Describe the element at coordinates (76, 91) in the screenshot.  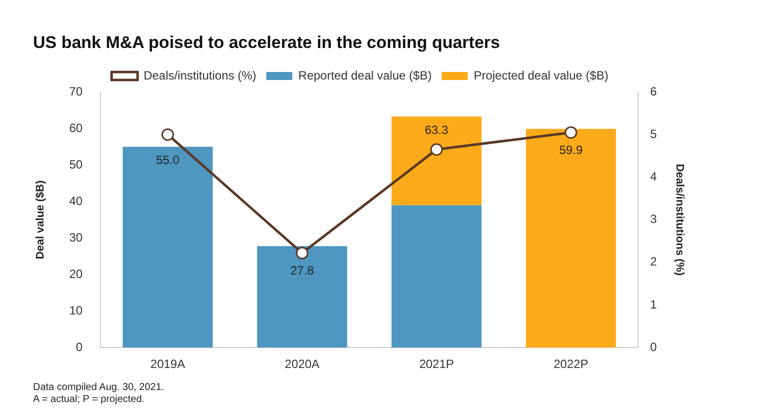
I see `y-tick-label: 70` at that location.